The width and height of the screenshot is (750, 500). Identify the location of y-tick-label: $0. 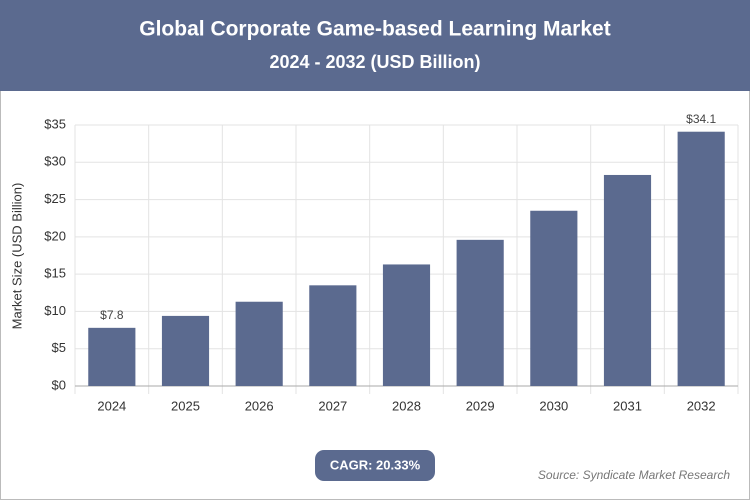
(59, 384).